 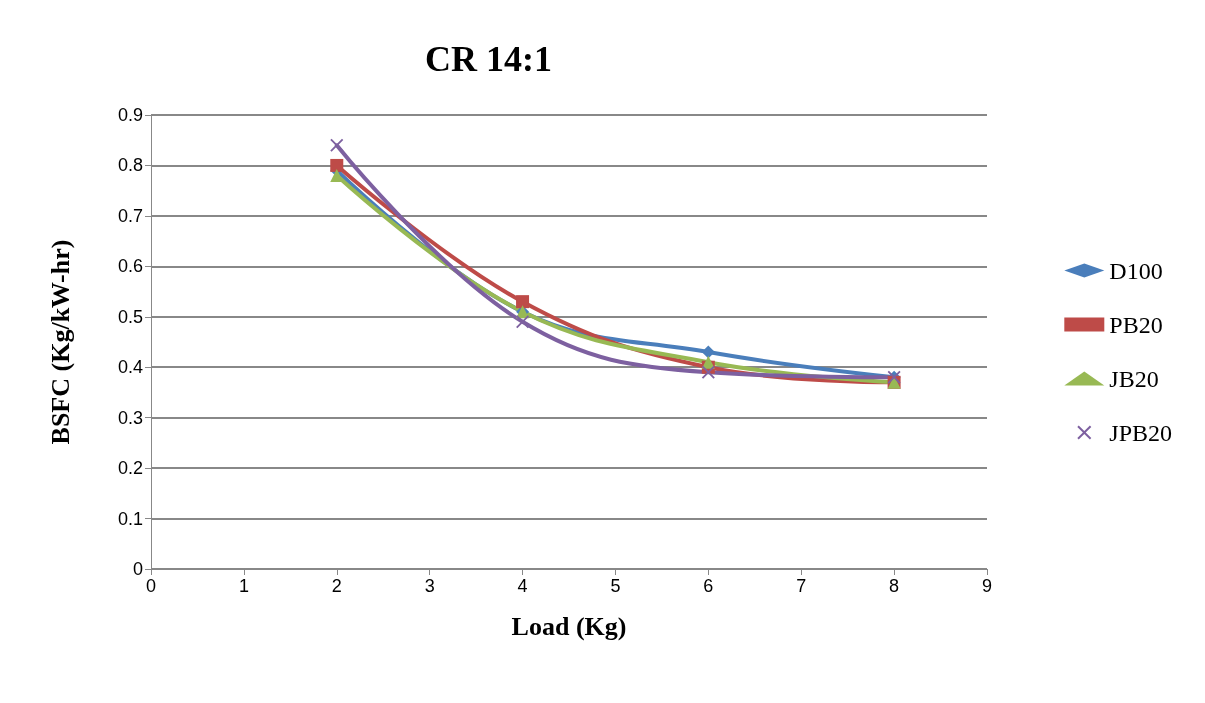 What do you see at coordinates (708, 586) in the screenshot?
I see `x-tick-label: 6` at bounding box center [708, 586].